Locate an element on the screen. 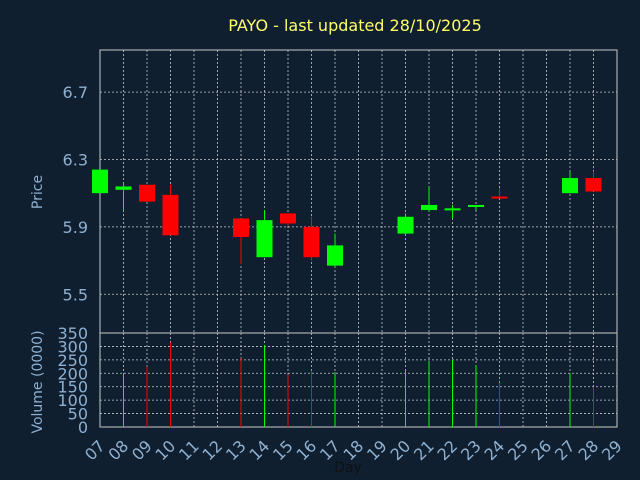  volume-tick-label: 250 is located at coordinates (72, 360).